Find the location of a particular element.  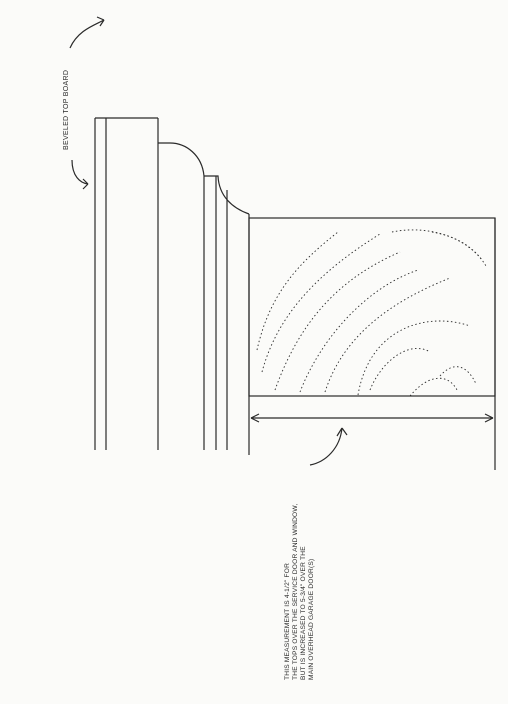

crown-moulding-profile is located at coordinates (204, 298).